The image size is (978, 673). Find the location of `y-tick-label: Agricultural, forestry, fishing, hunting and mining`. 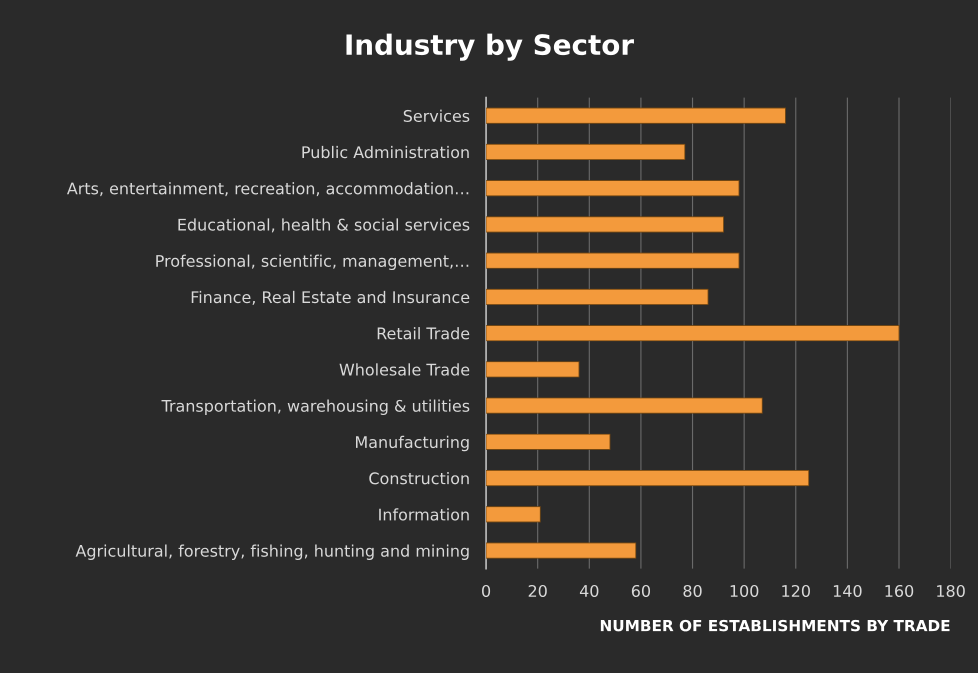

y-tick-label: Agricultural, forestry, fishing, hunting and mining is located at coordinates (272, 552).